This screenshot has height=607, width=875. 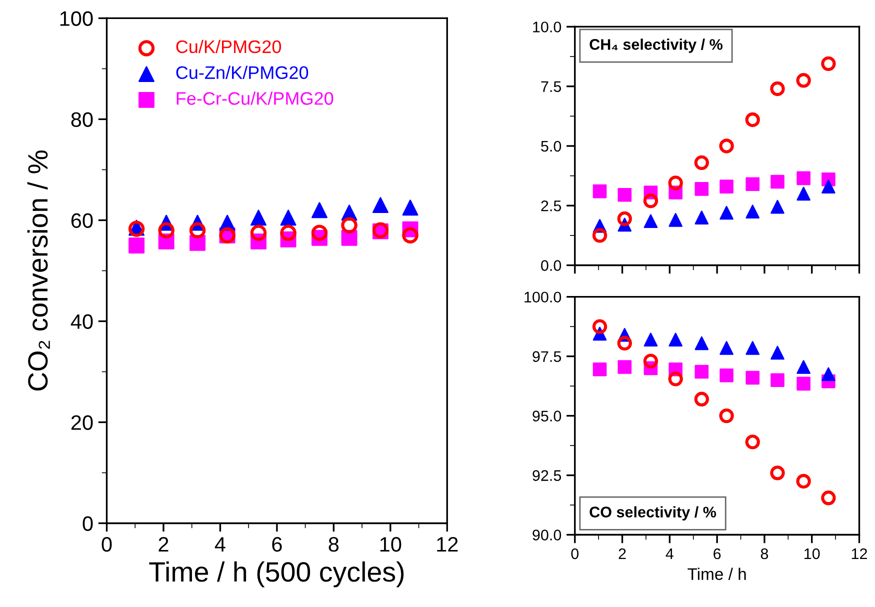 What do you see at coordinates (81, 321) in the screenshot?
I see `y-tick-label: 40` at bounding box center [81, 321].